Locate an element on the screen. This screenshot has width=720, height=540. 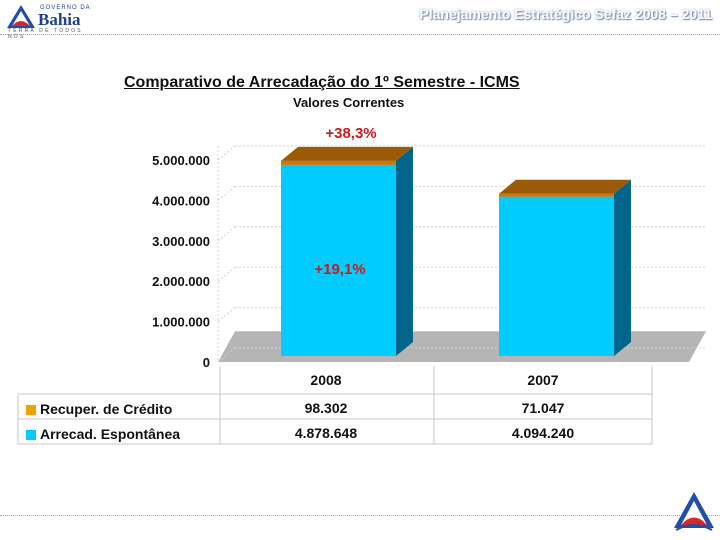
bar-spontaneous-2008 is located at coordinates (338, 260).